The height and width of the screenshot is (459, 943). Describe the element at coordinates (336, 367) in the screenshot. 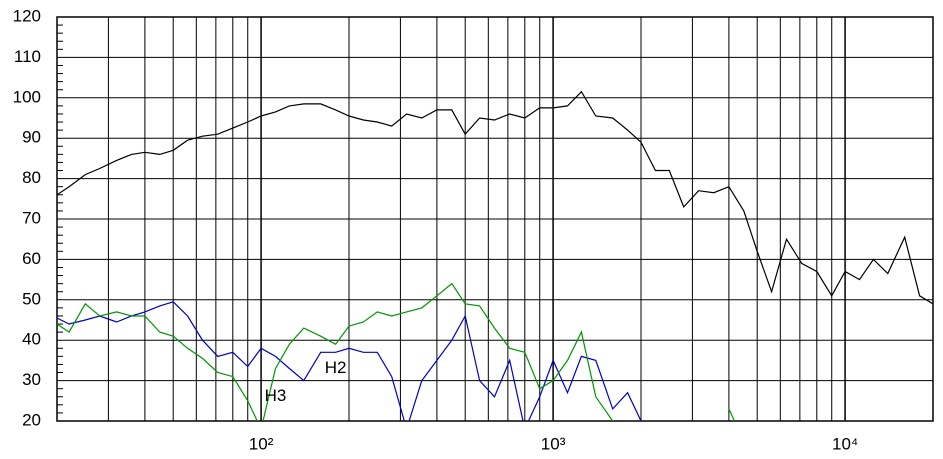

I see `annotation: H2` at that location.